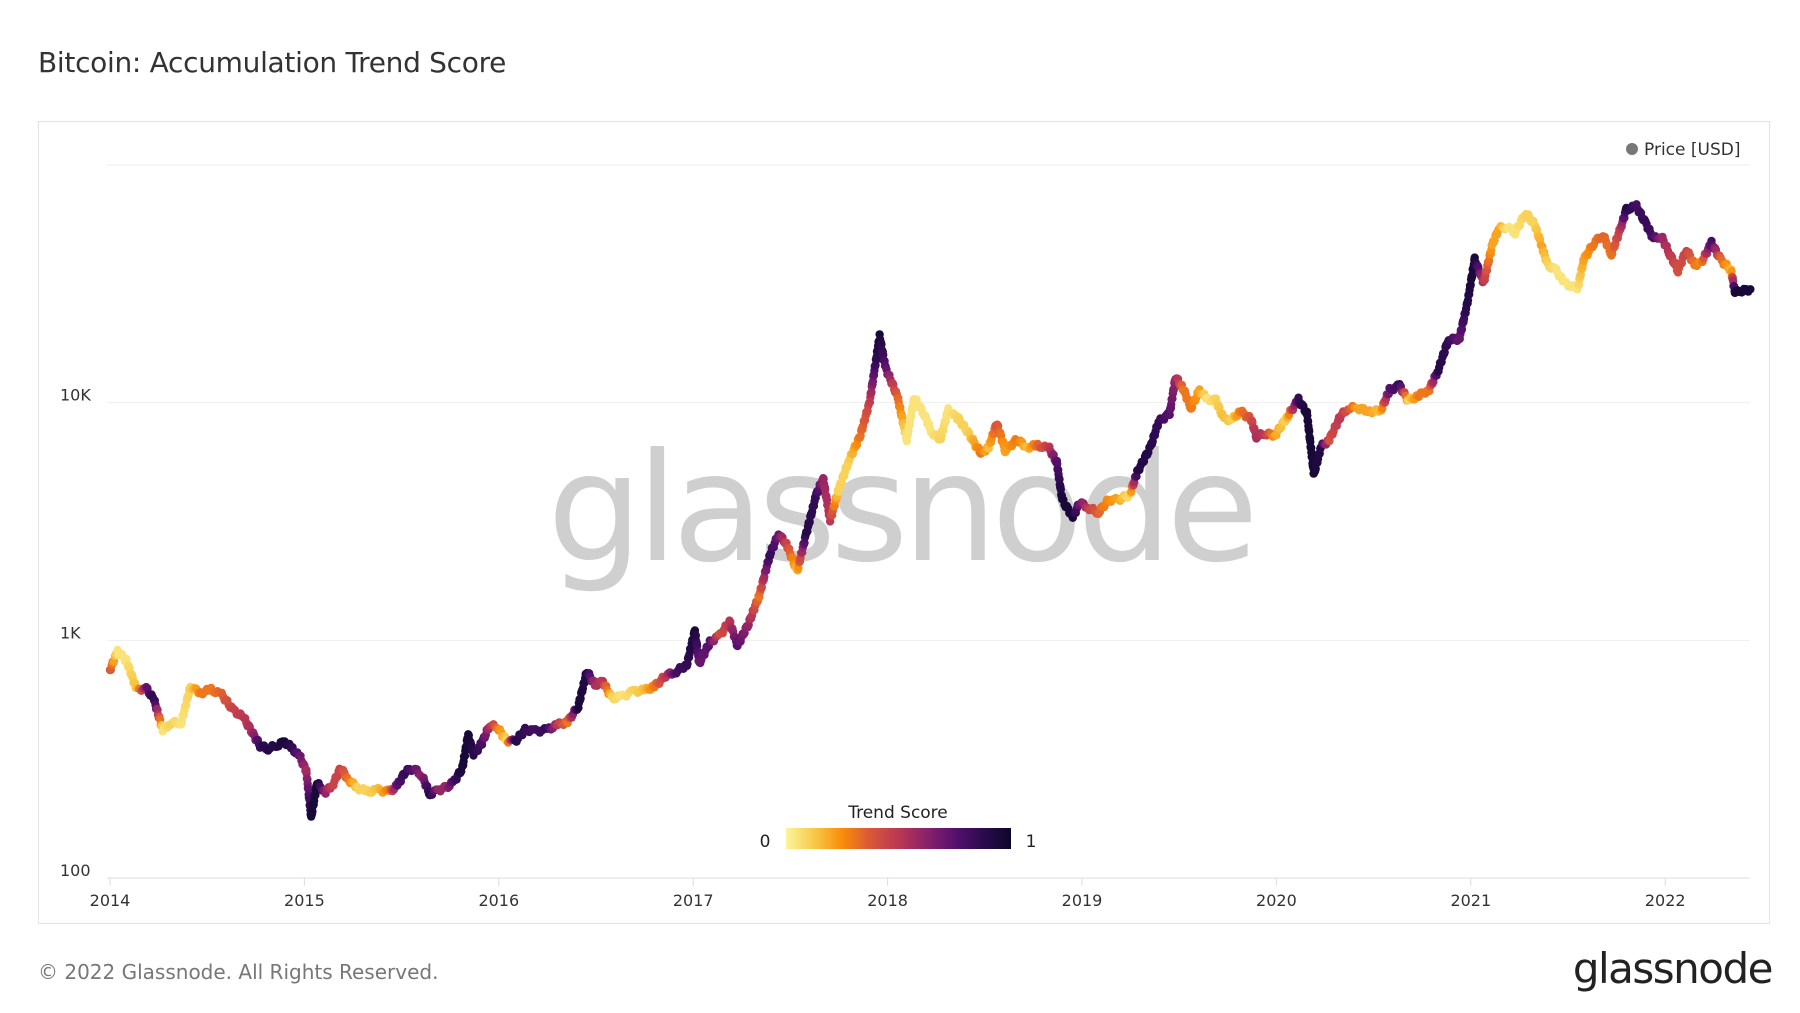 This screenshot has width=1800, height=1013. I want to click on x-tick-label: 2019, so click(1082, 900).